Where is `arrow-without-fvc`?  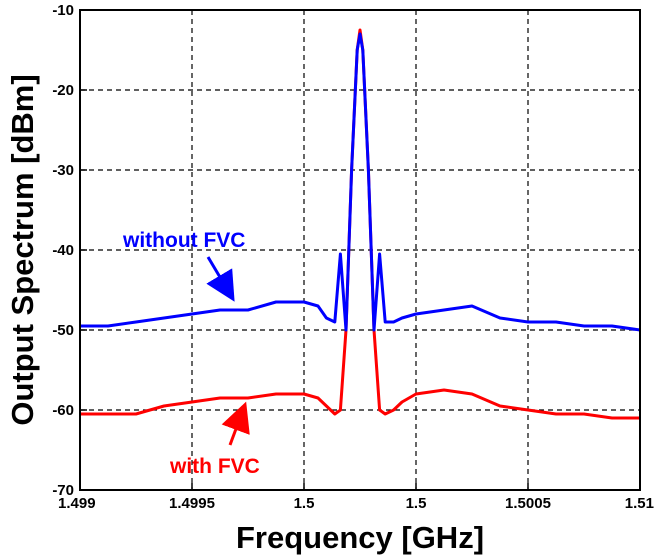
arrow-without-fvc is located at coordinates (220, 279).